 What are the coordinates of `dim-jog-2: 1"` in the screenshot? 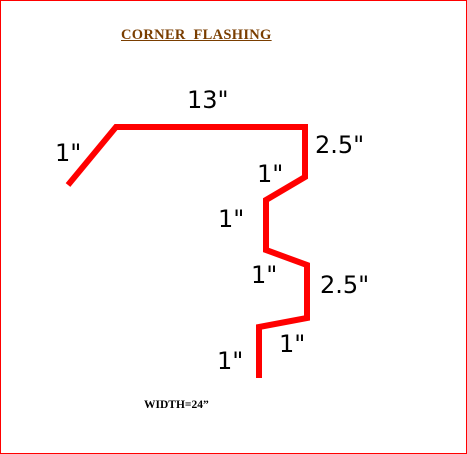 It's located at (231, 219).